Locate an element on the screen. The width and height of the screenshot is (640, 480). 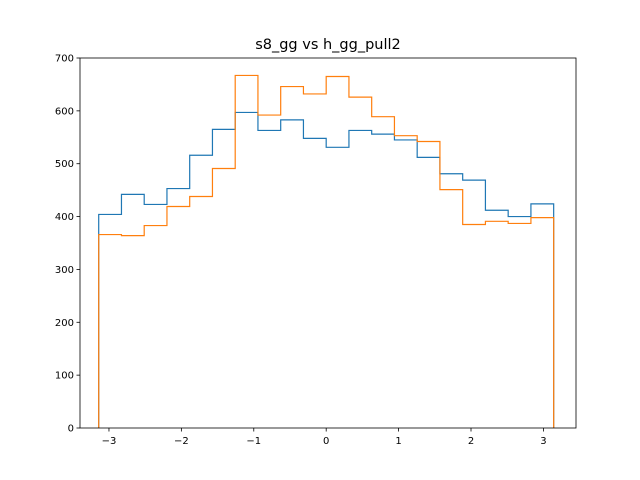
y-tick-label: 600 is located at coordinates (64, 111).